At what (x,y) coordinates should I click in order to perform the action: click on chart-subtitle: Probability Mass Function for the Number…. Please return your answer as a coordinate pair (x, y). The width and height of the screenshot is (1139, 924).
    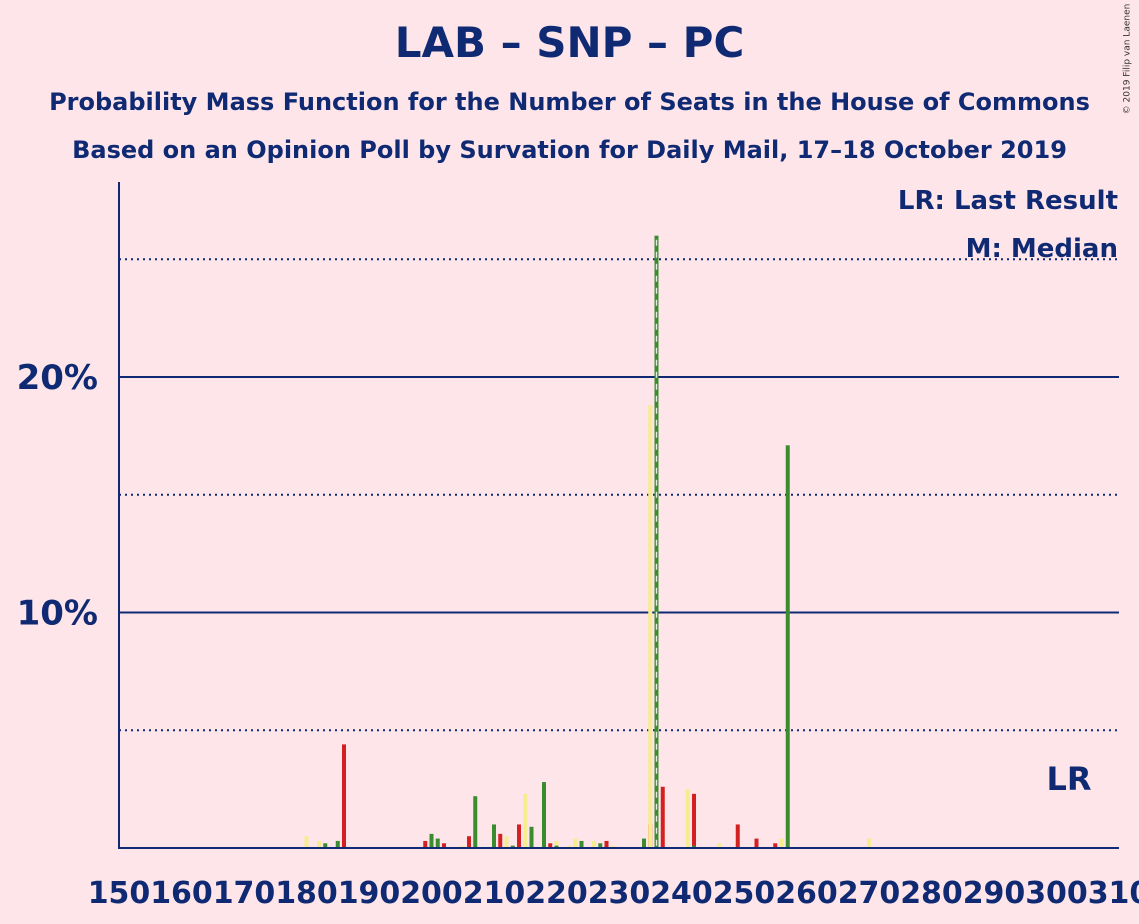
    Looking at the image, I should click on (569, 102).